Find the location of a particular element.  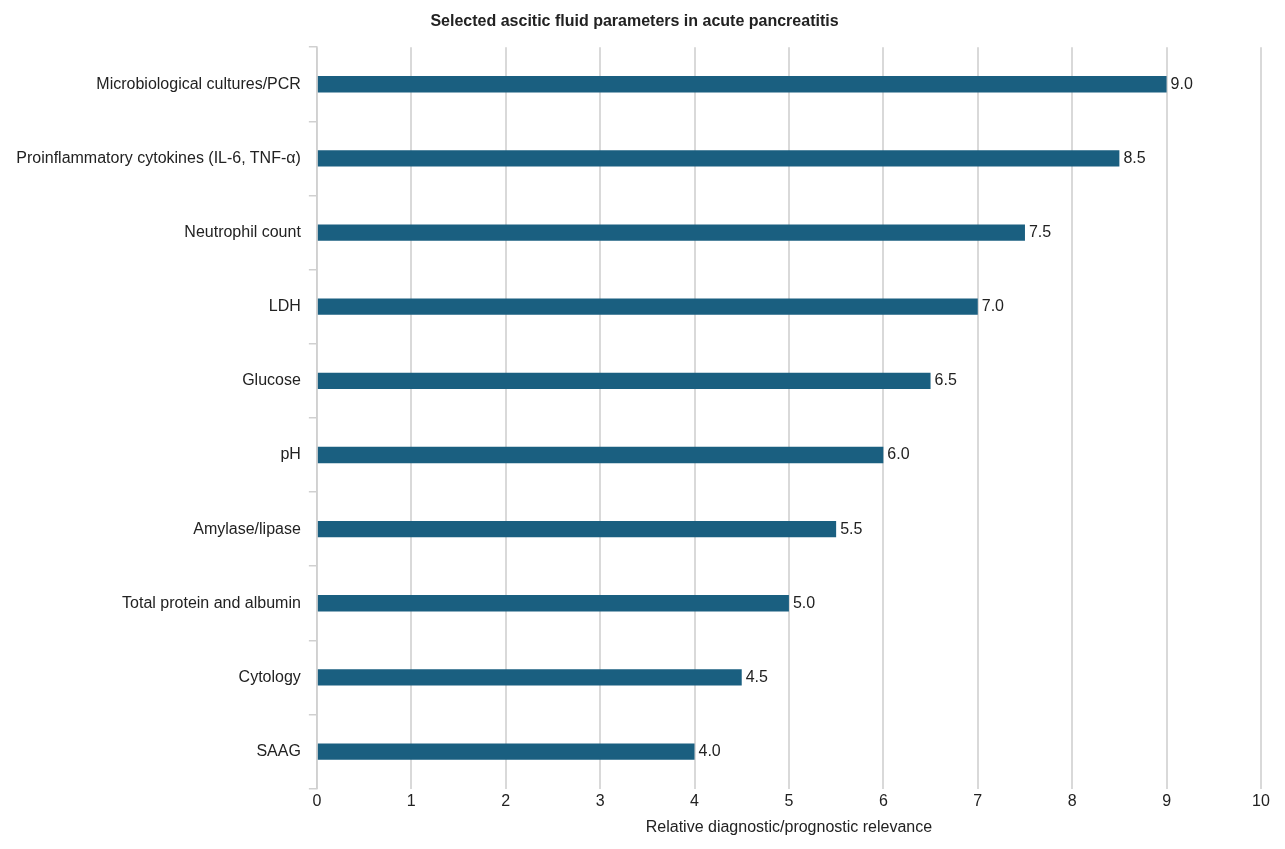

y-tick-label: Proinflammatory cytokines (IL-6, TNF-α) is located at coordinates (158, 157).